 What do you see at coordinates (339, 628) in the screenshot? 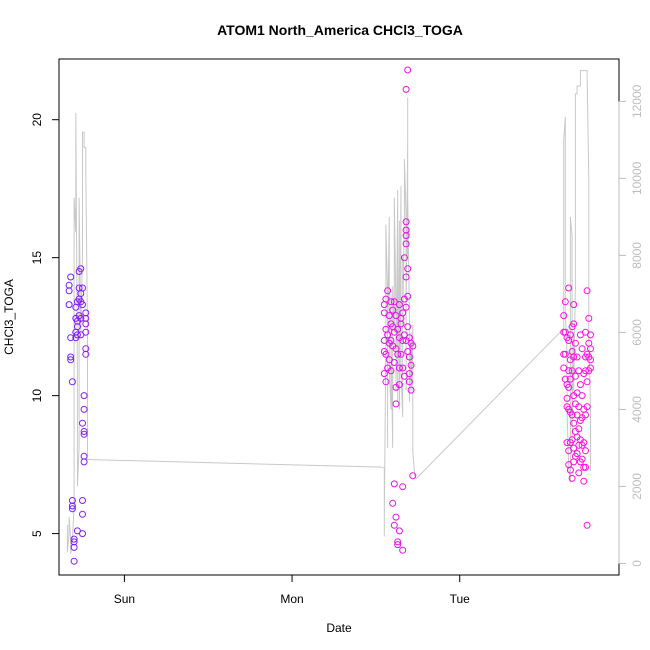
I see `x-axis-label: Date` at bounding box center [339, 628].